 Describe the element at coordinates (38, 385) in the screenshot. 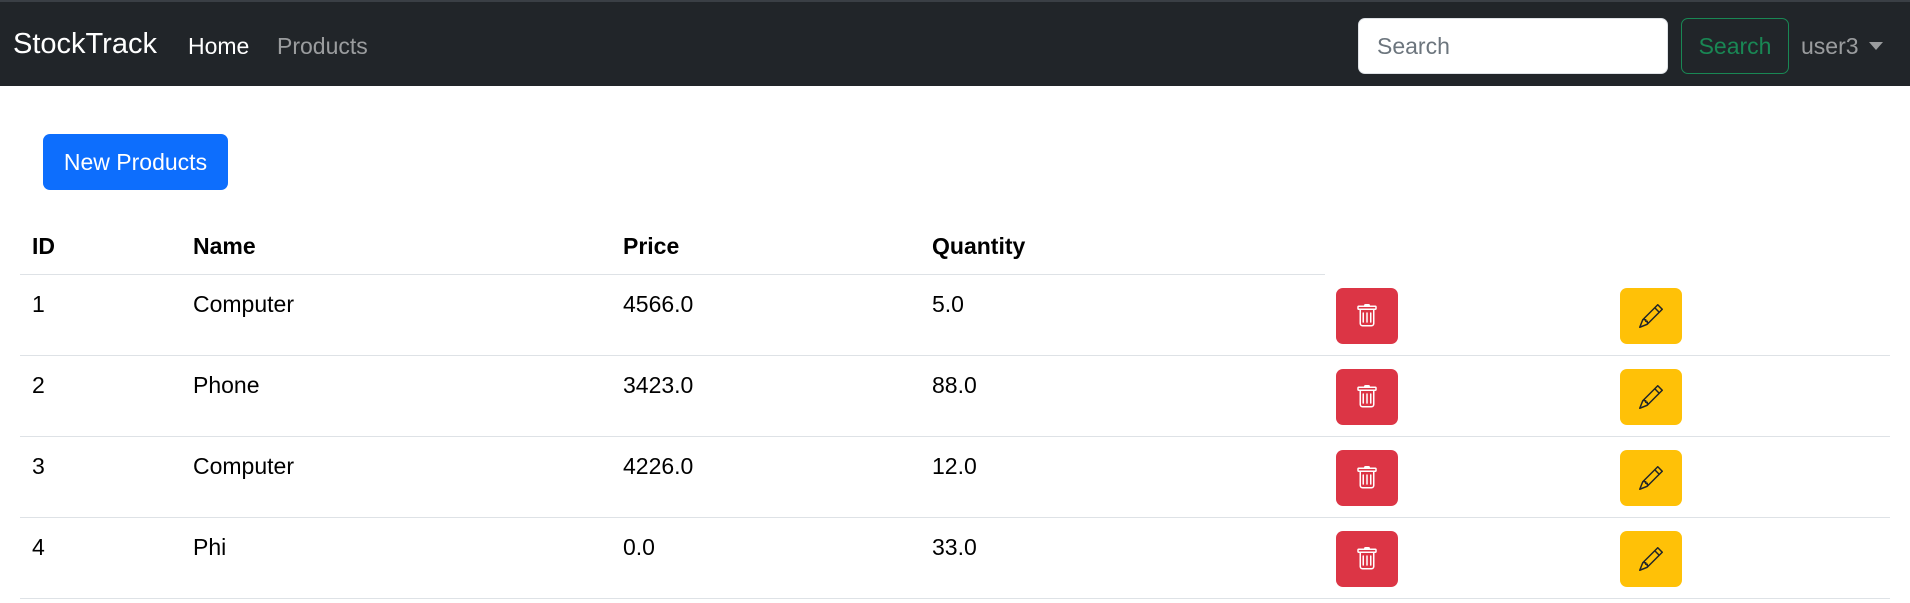

I see `cell-id: 2` at that location.